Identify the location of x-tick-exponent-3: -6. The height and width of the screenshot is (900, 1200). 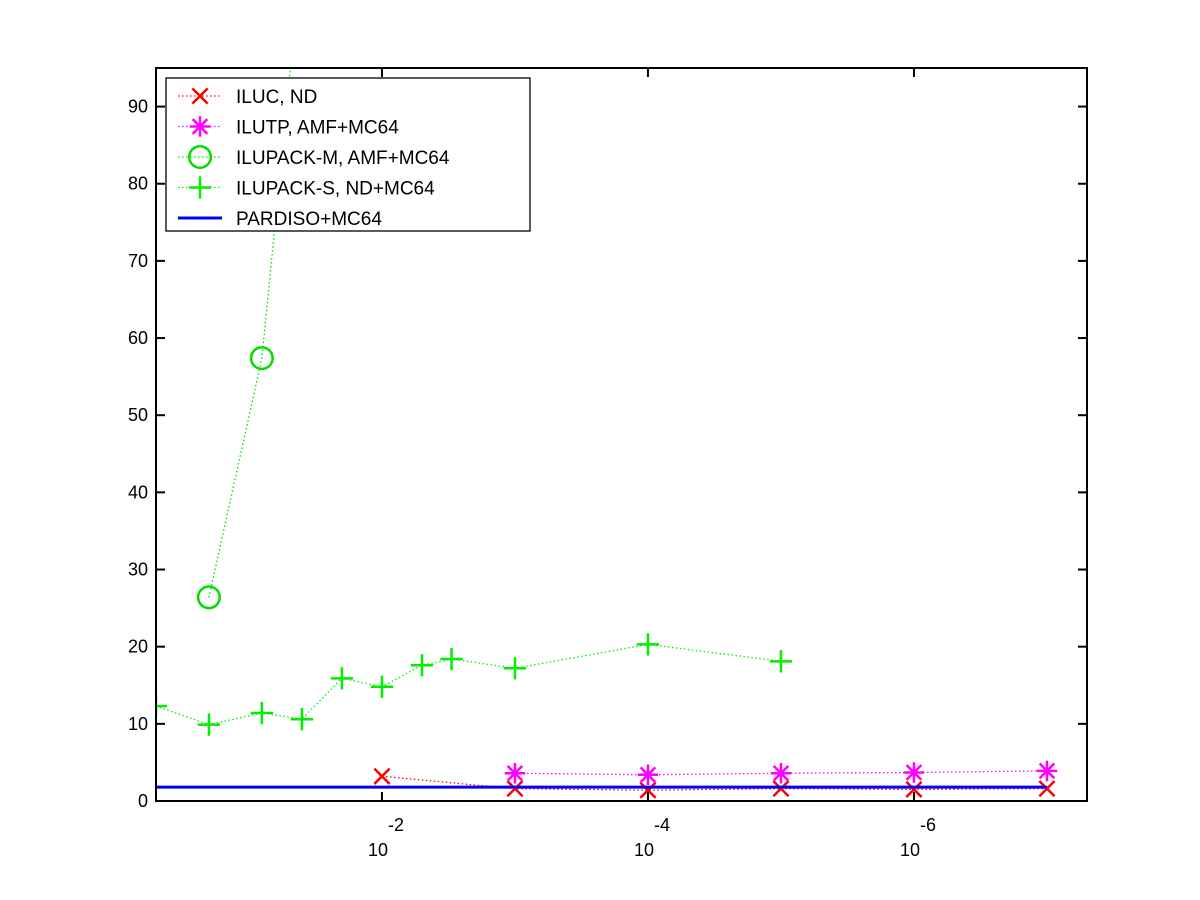
(928, 825).